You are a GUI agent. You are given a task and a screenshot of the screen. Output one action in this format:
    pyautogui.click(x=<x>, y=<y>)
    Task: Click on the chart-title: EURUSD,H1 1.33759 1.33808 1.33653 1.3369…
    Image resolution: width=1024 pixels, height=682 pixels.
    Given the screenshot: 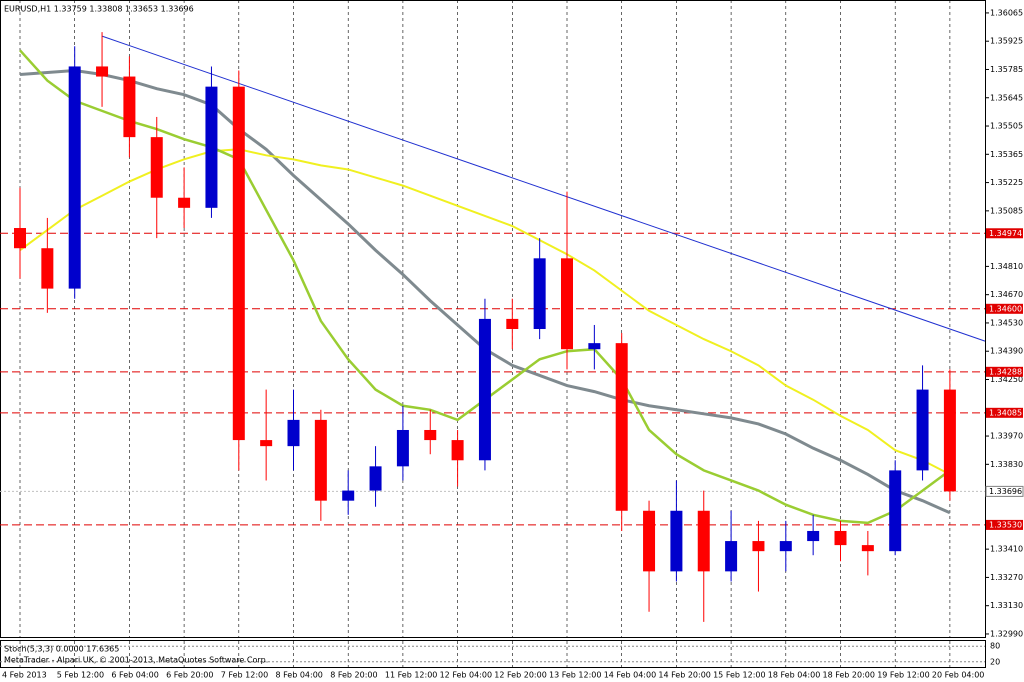 What is the action you would take?
    pyautogui.click(x=99, y=9)
    